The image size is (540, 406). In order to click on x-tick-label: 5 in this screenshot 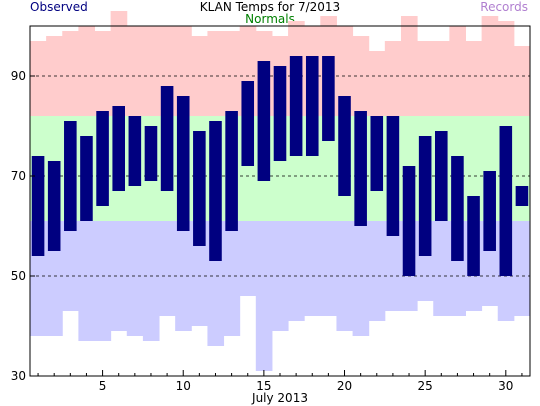, I will do `click(103, 386)`.